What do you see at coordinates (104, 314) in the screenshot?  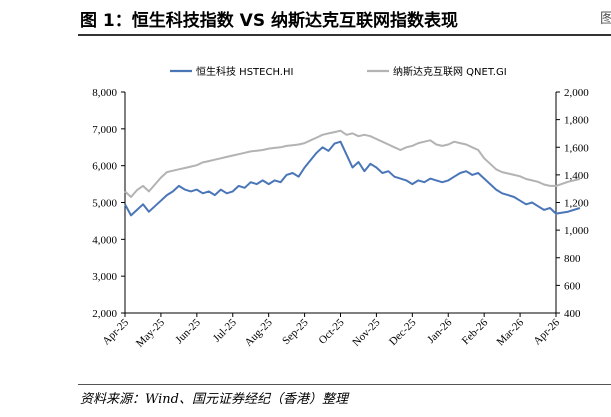 I see `y-left-tick-label: 2,000` at bounding box center [104, 314].